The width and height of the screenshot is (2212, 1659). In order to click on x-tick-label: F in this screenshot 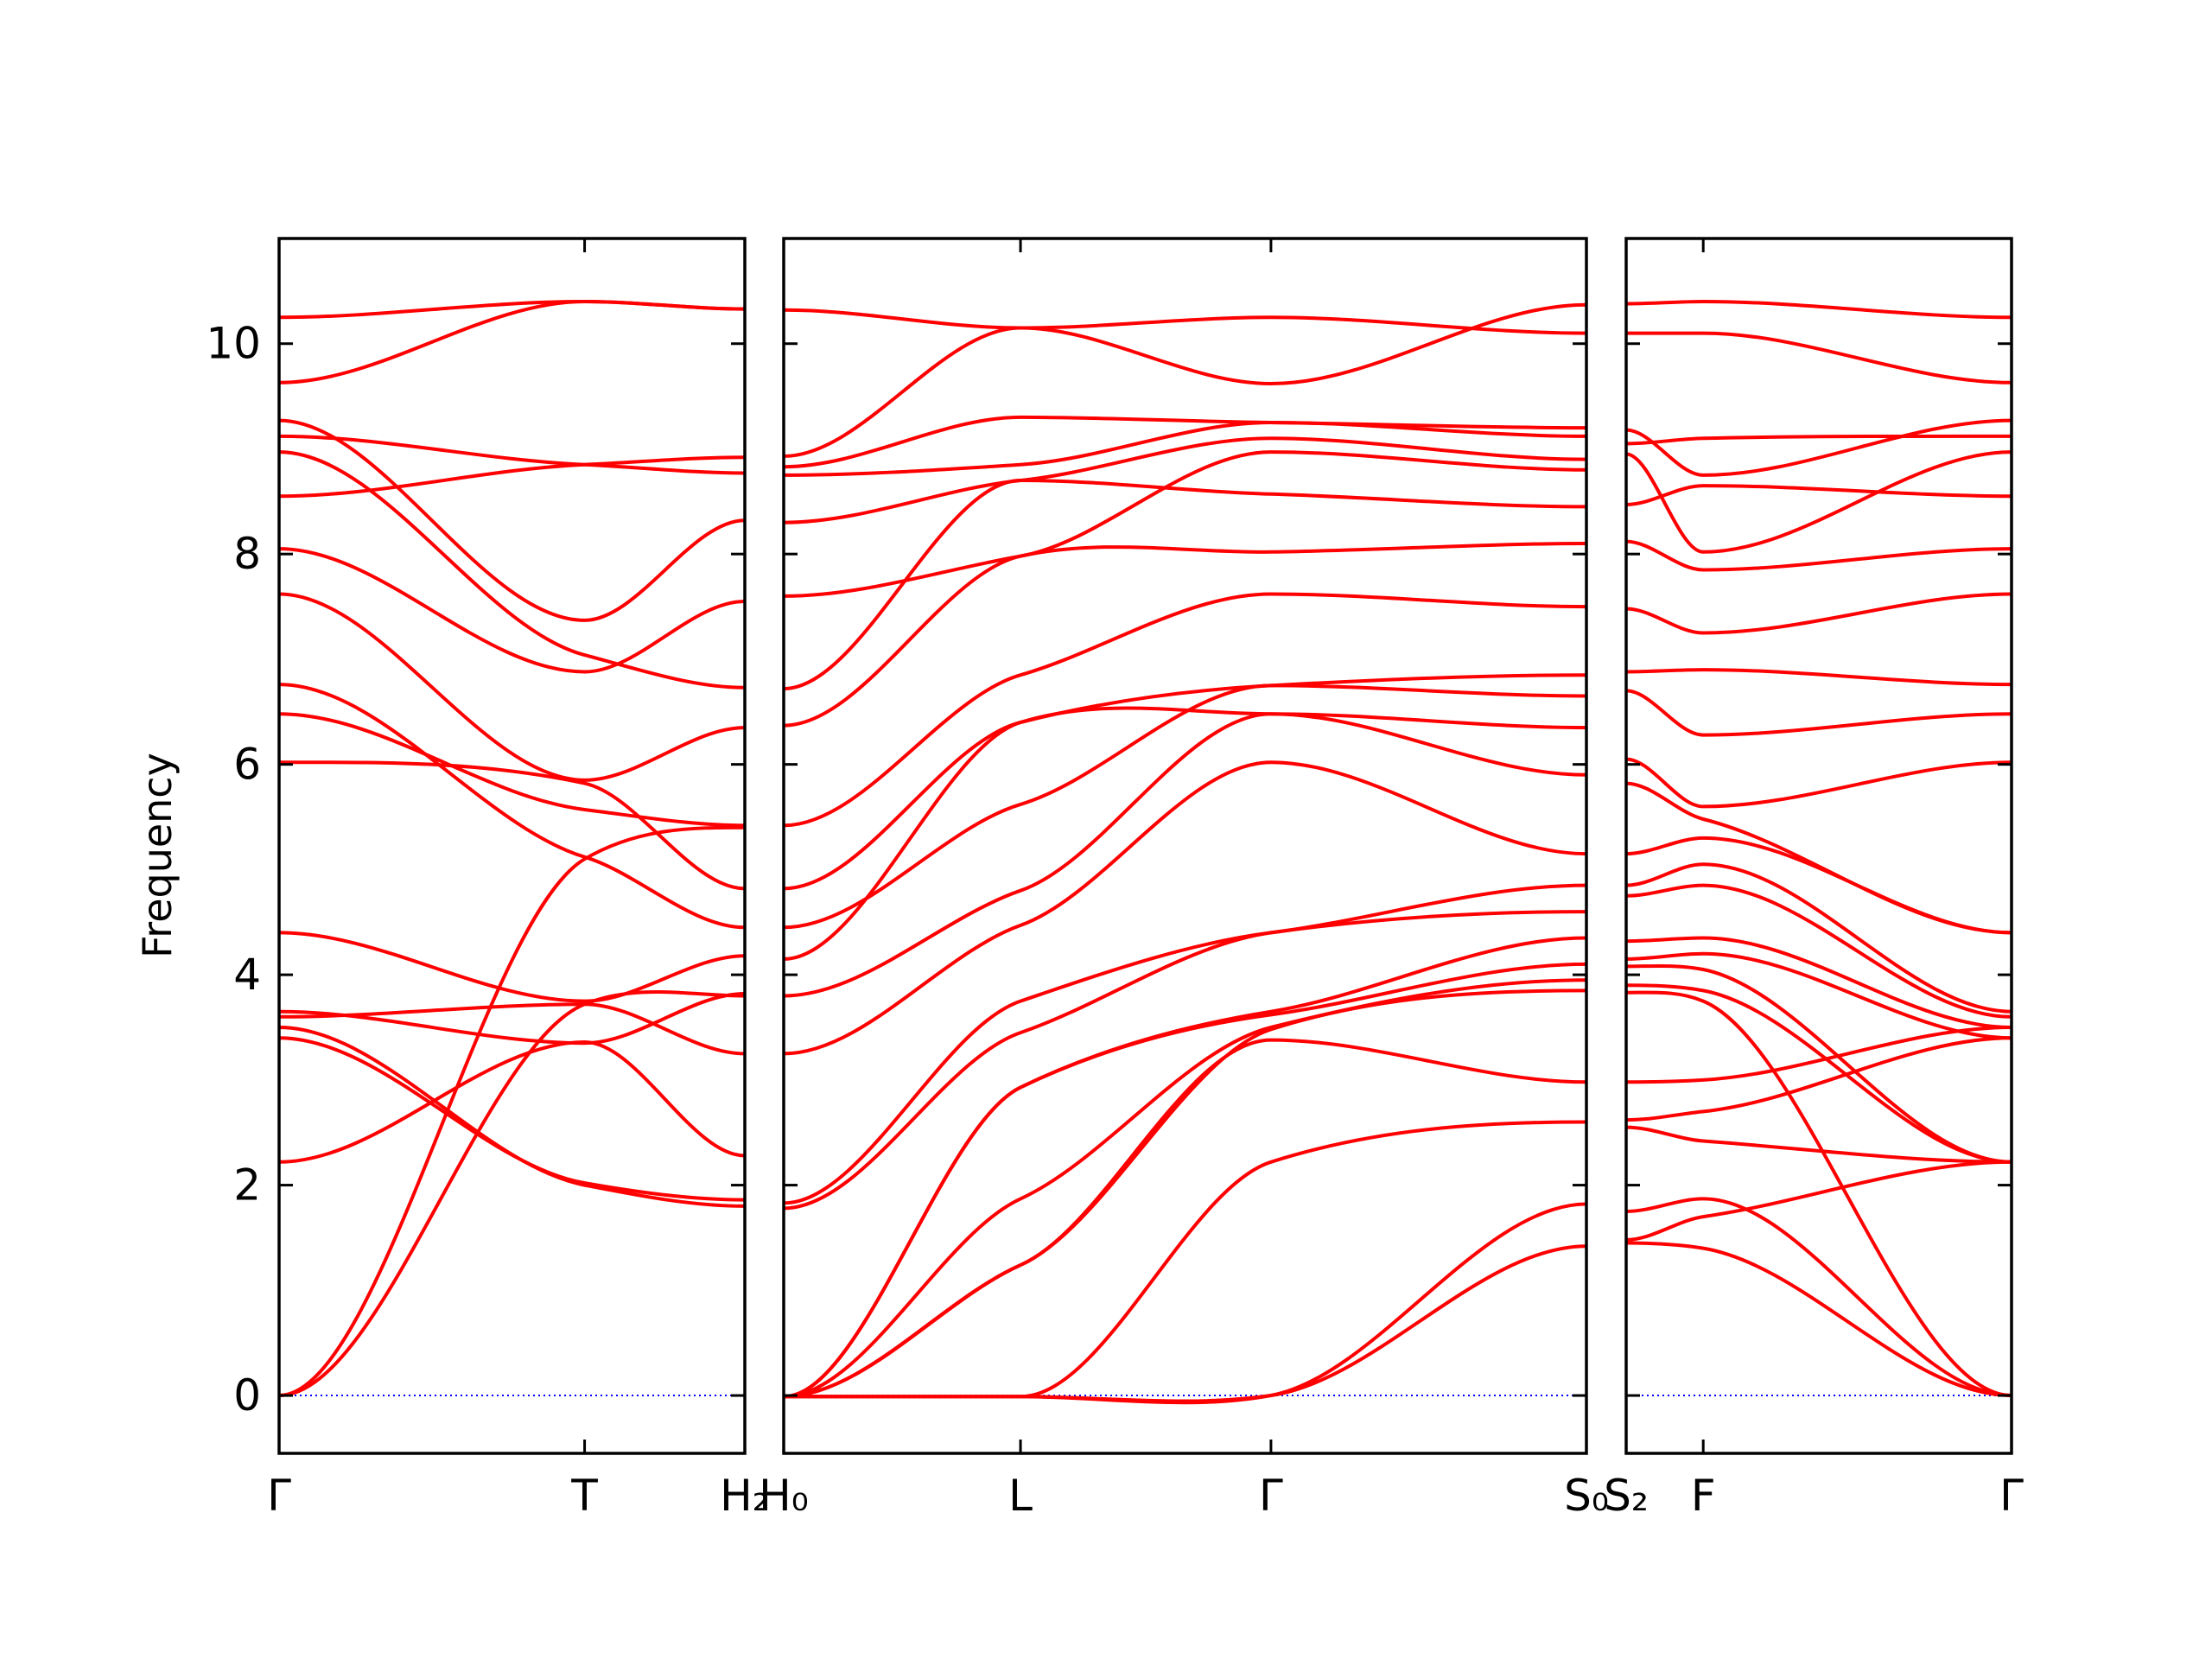, I will do `click(1703, 1496)`.